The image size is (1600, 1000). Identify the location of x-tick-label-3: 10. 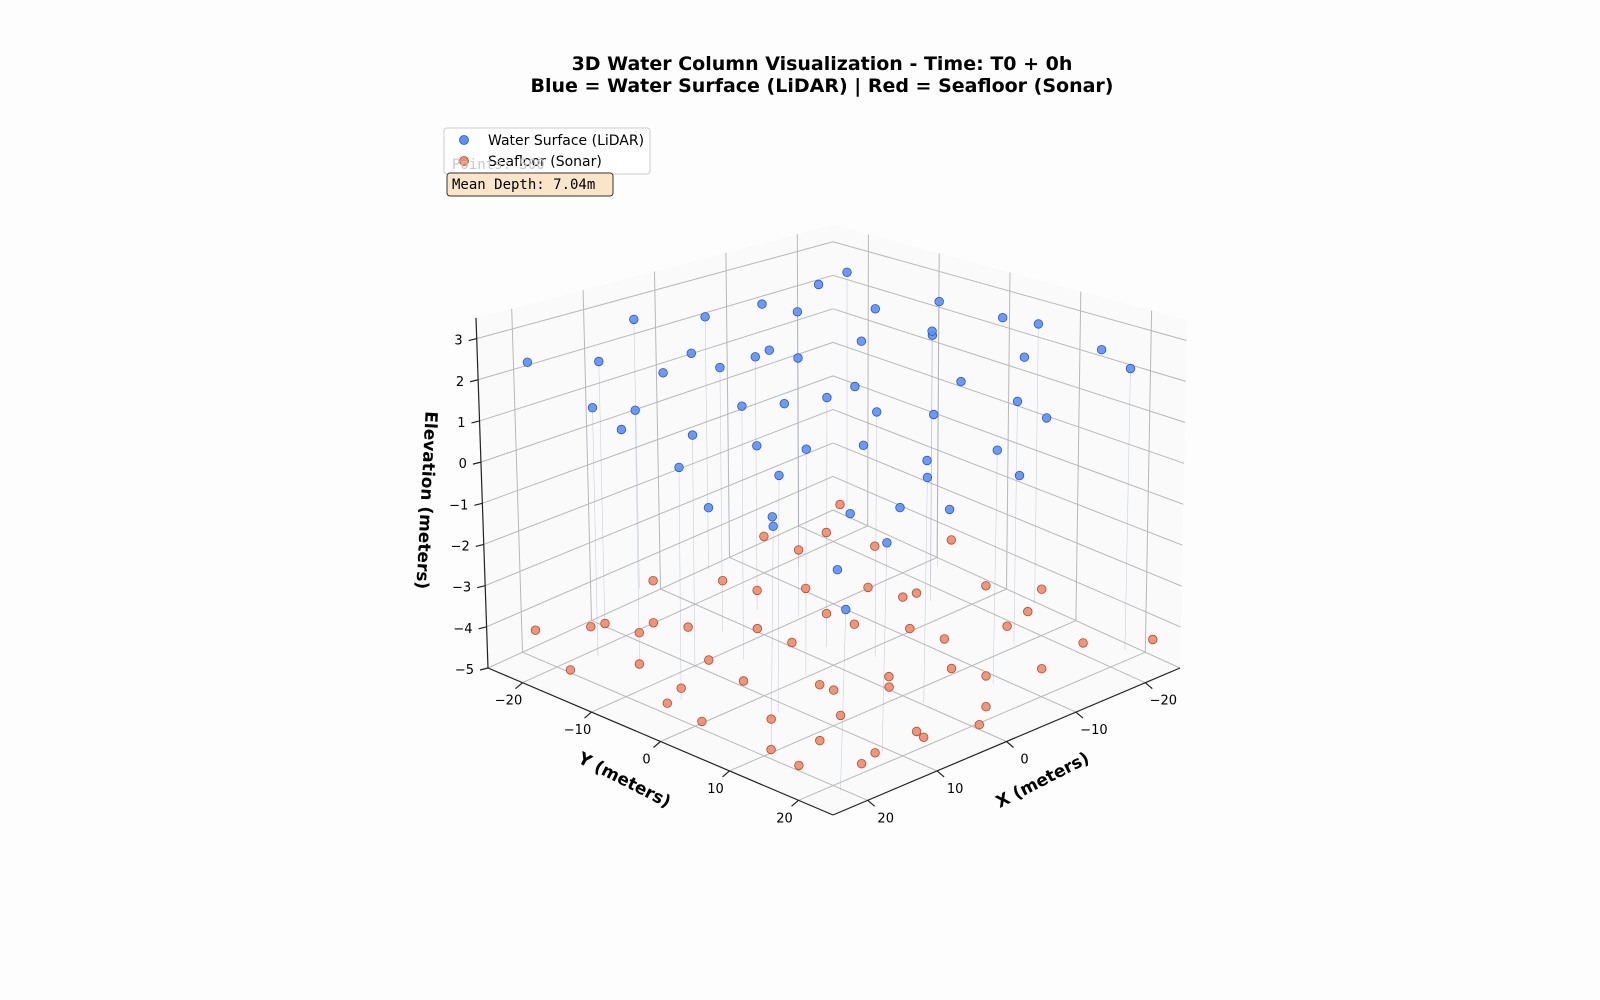
(715, 789).